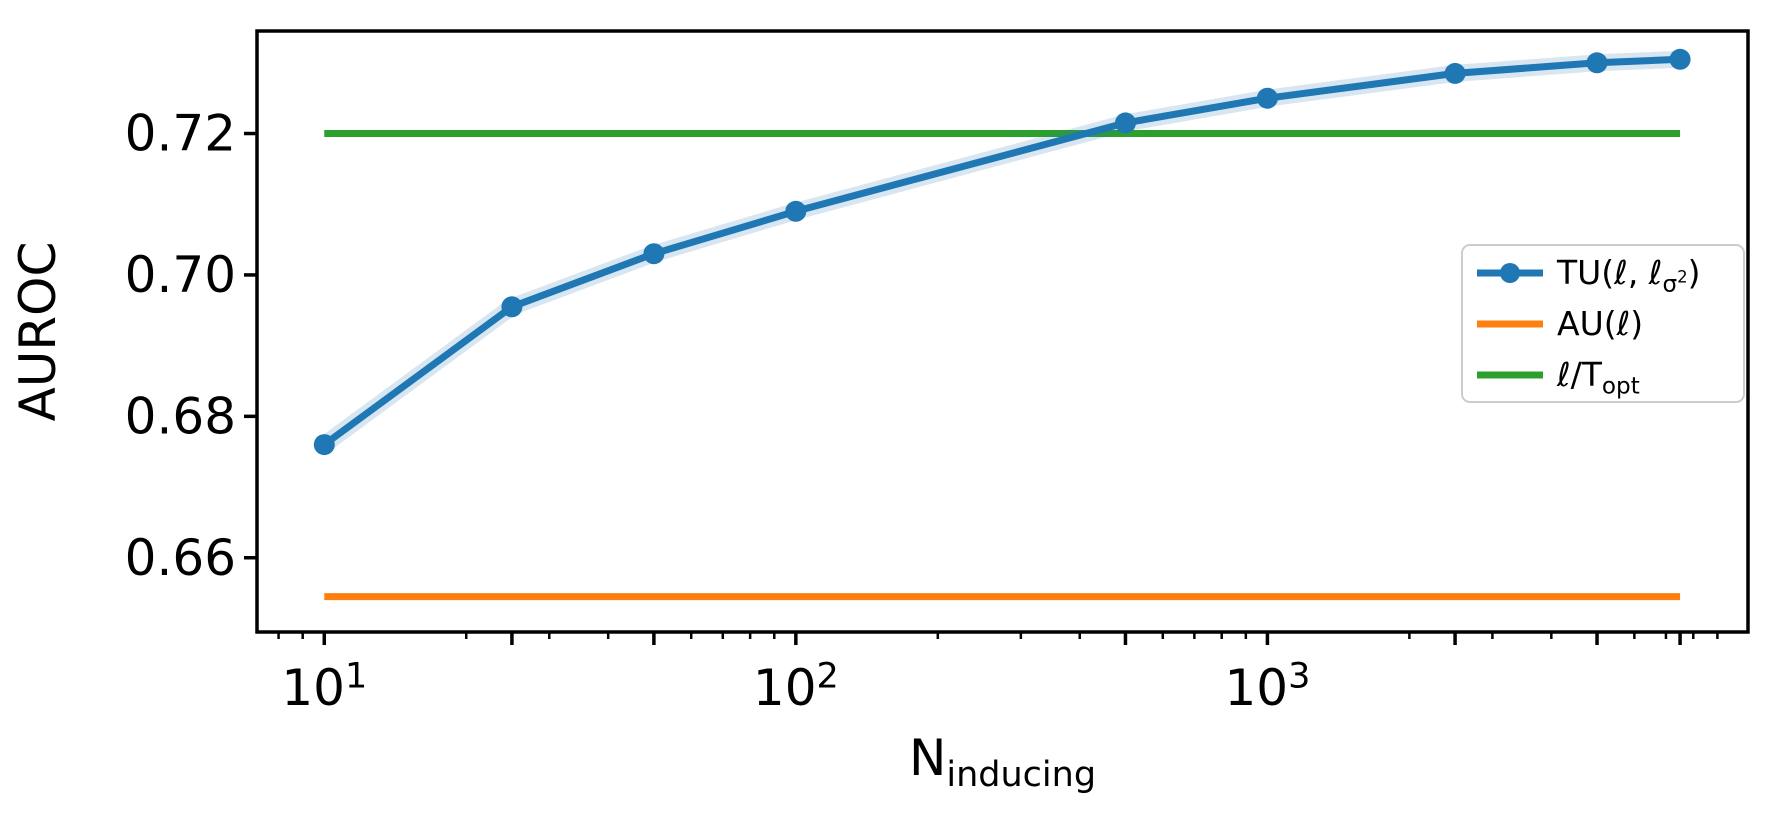  What do you see at coordinates (1600, 323) in the screenshot?
I see `legend-entry-label: AU(ℓ)` at bounding box center [1600, 323].